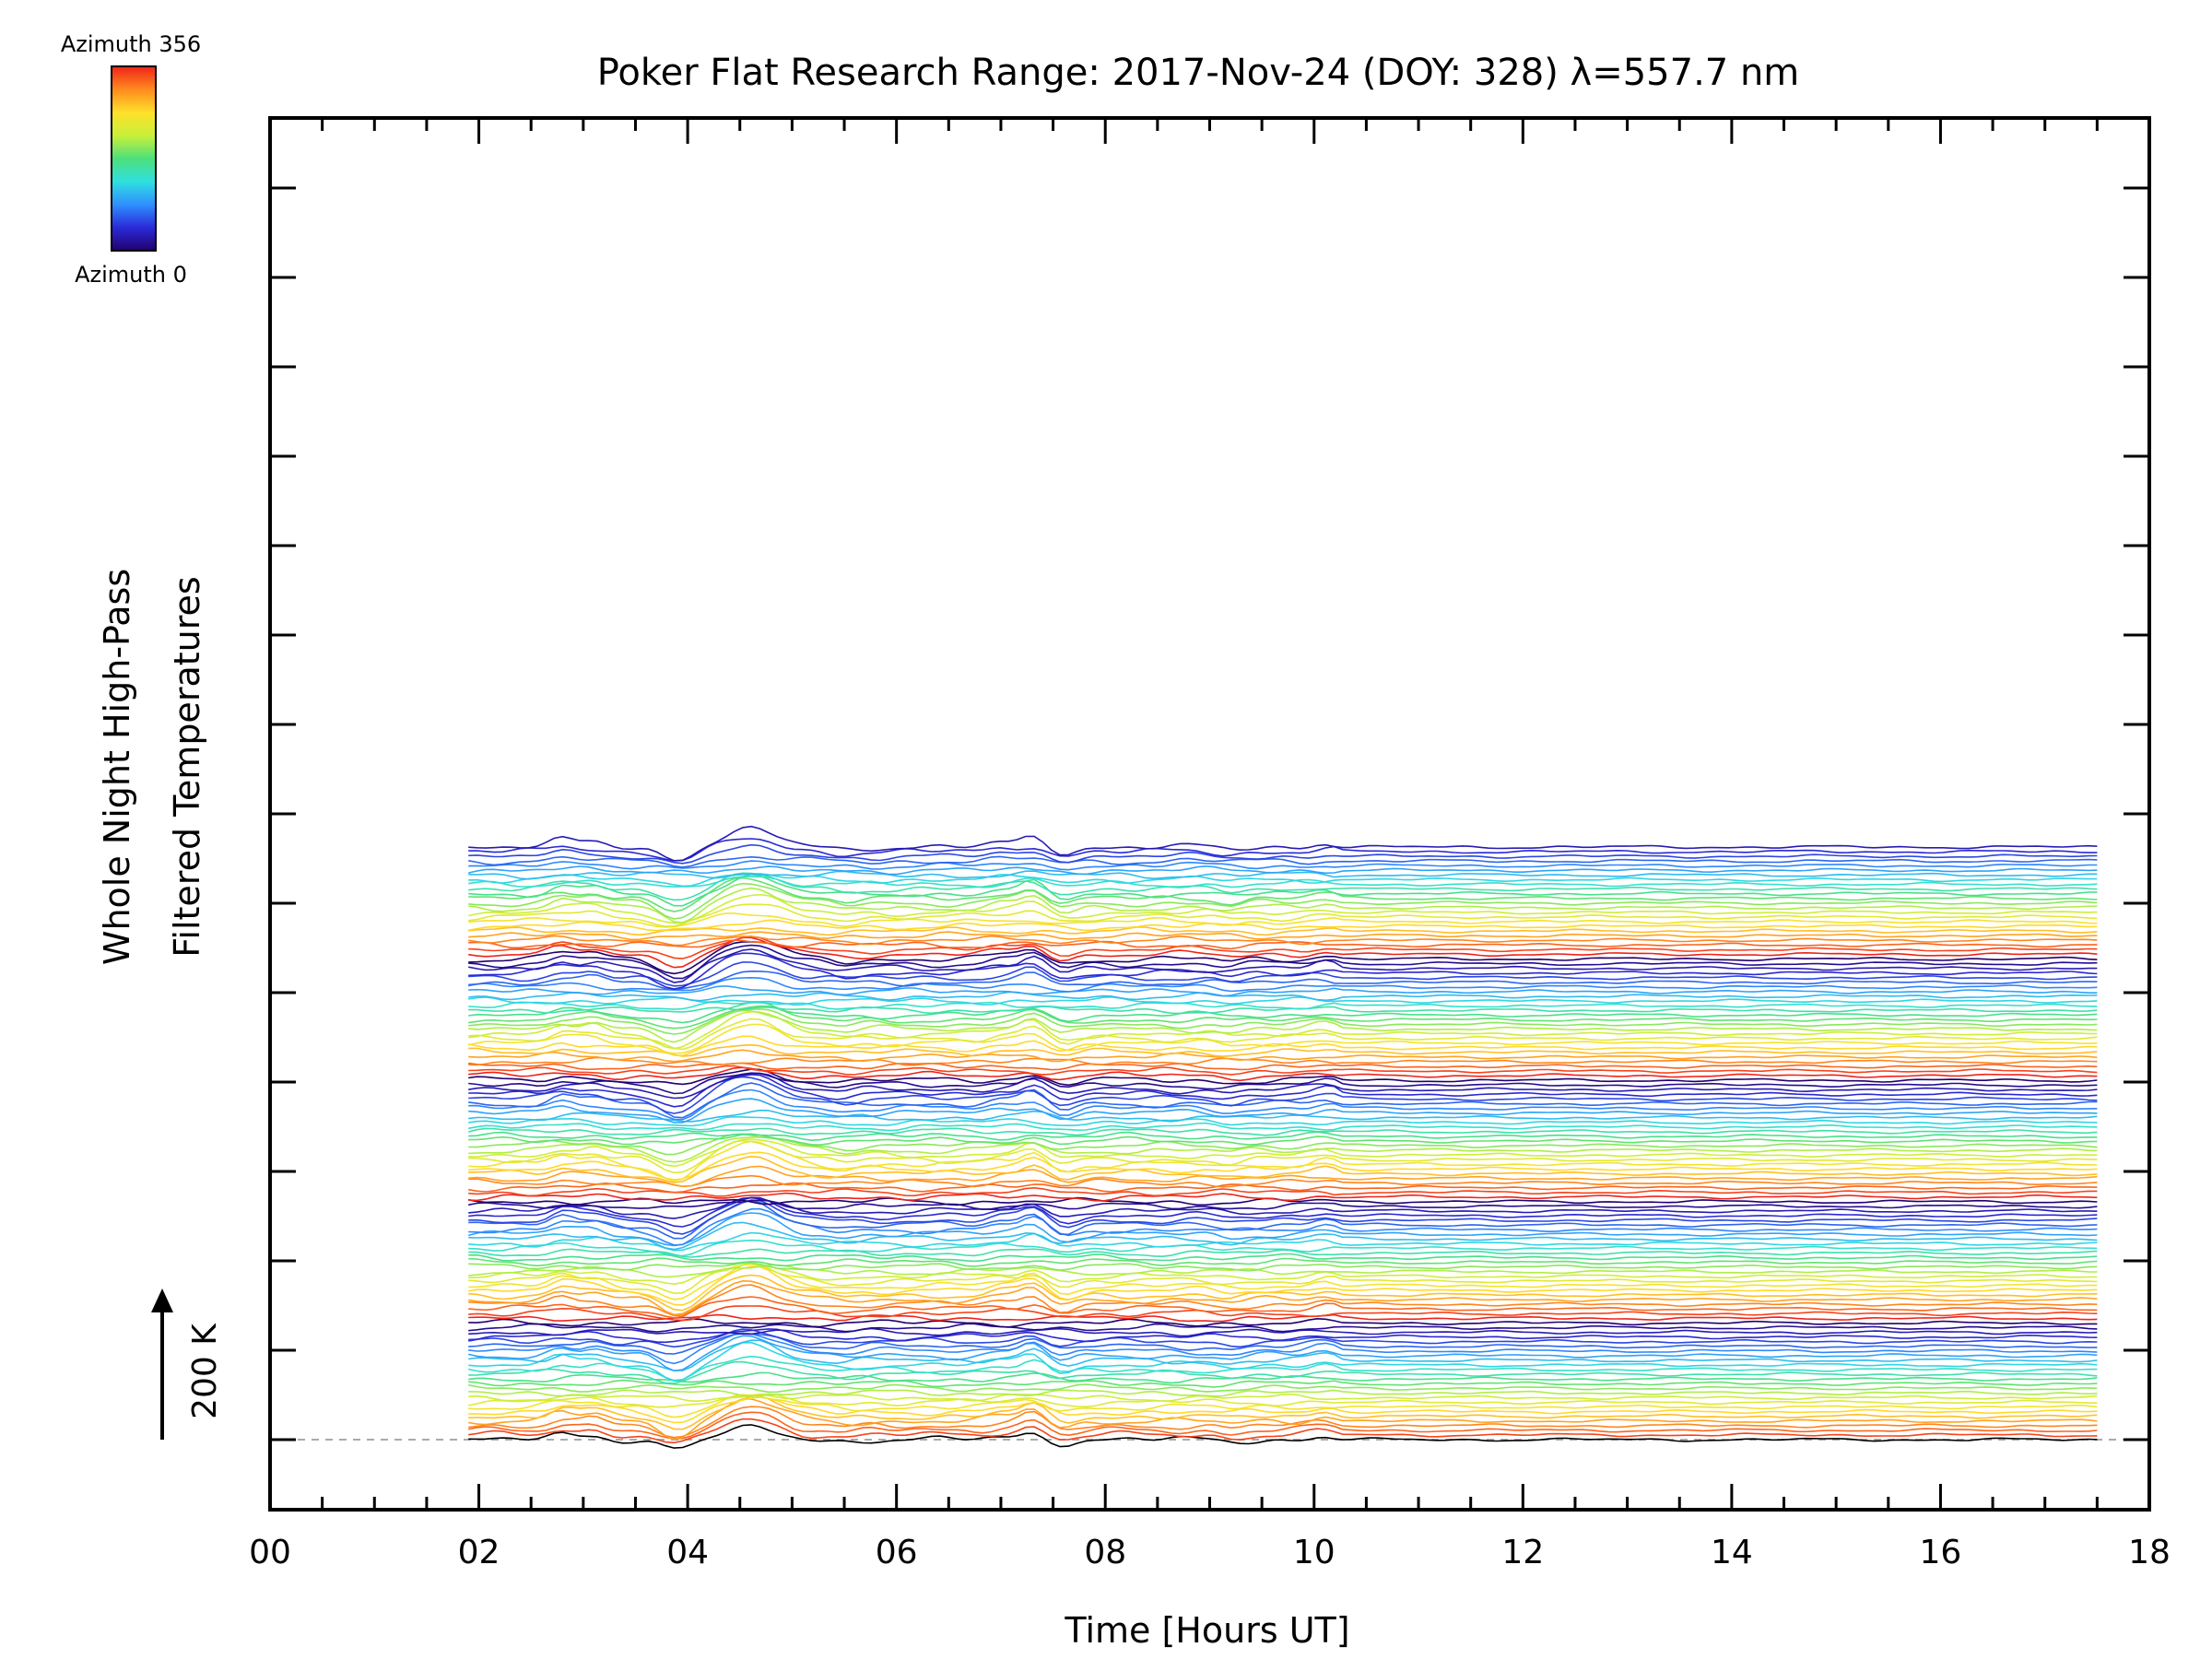  Describe the element at coordinates (1732, 1552) in the screenshot. I see `x-tick-label: 14` at that location.